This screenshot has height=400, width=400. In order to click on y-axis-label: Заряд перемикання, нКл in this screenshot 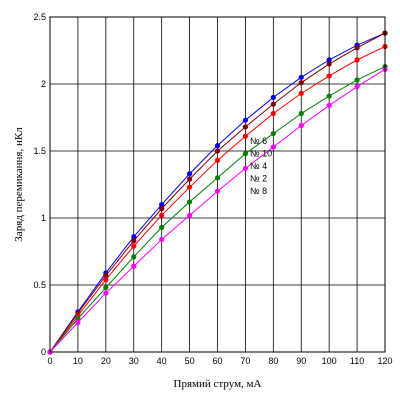, I will do `click(19, 184)`.